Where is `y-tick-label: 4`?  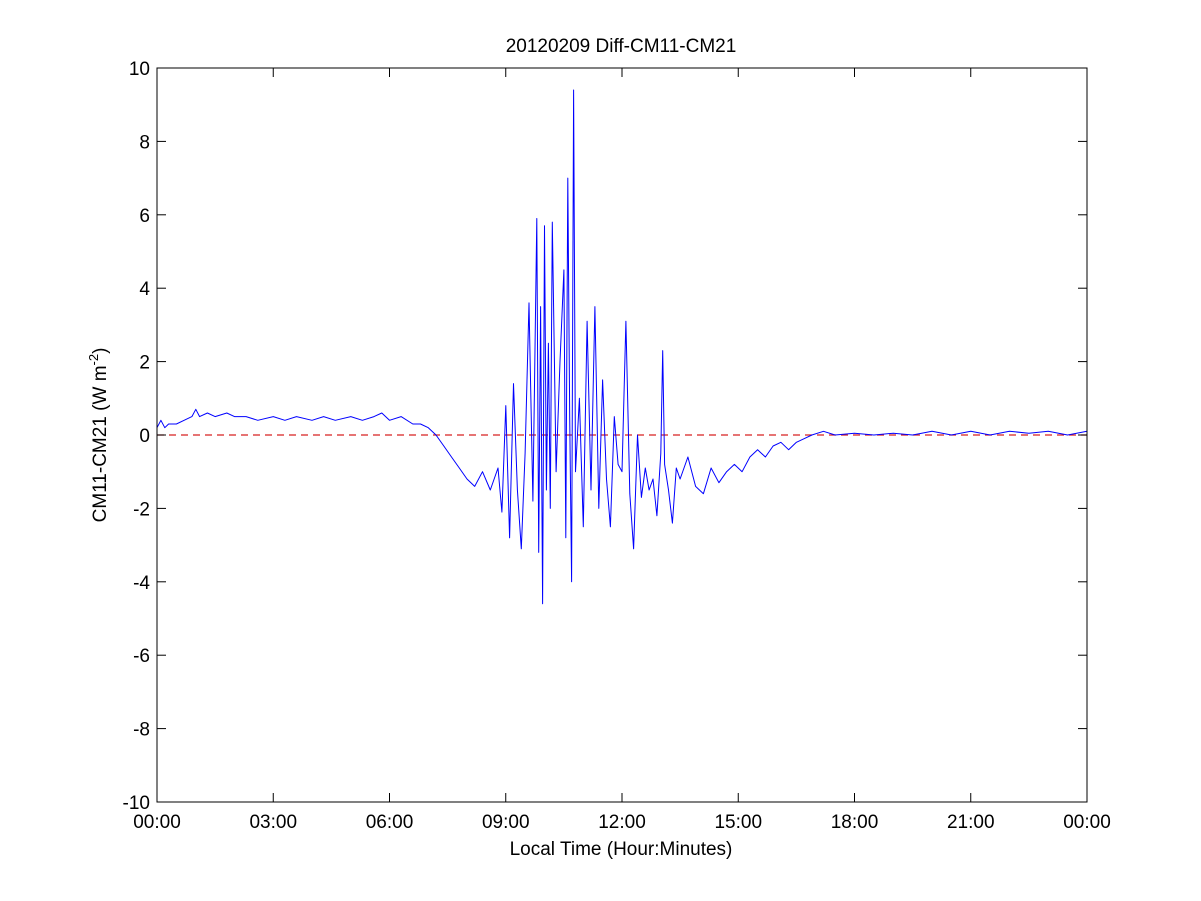
y-tick-label: 4 is located at coordinates (144, 289).